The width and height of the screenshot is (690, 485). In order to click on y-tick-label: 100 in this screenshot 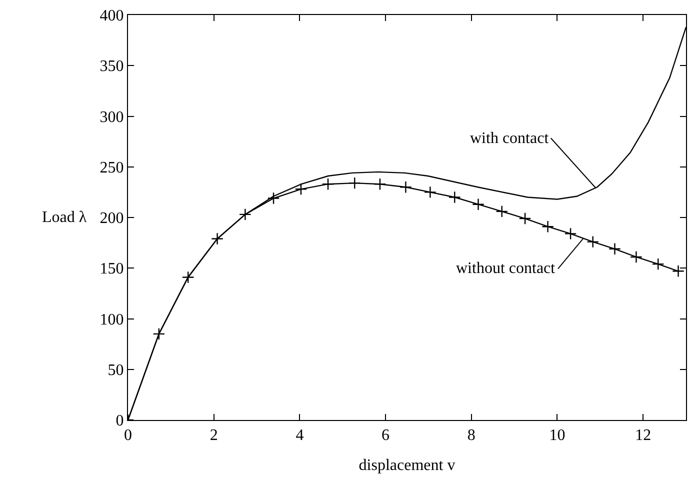, I will do `click(112, 319)`.